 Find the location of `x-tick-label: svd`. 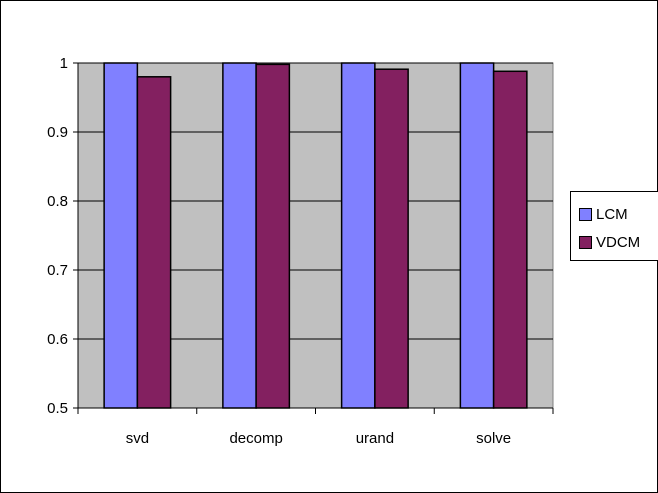

x-tick-label: svd is located at coordinates (137, 438).